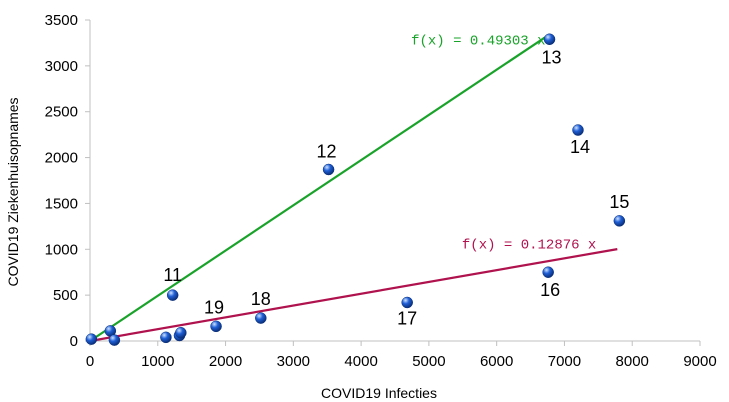  I want to click on x-tick-label: 4000, so click(360, 361).